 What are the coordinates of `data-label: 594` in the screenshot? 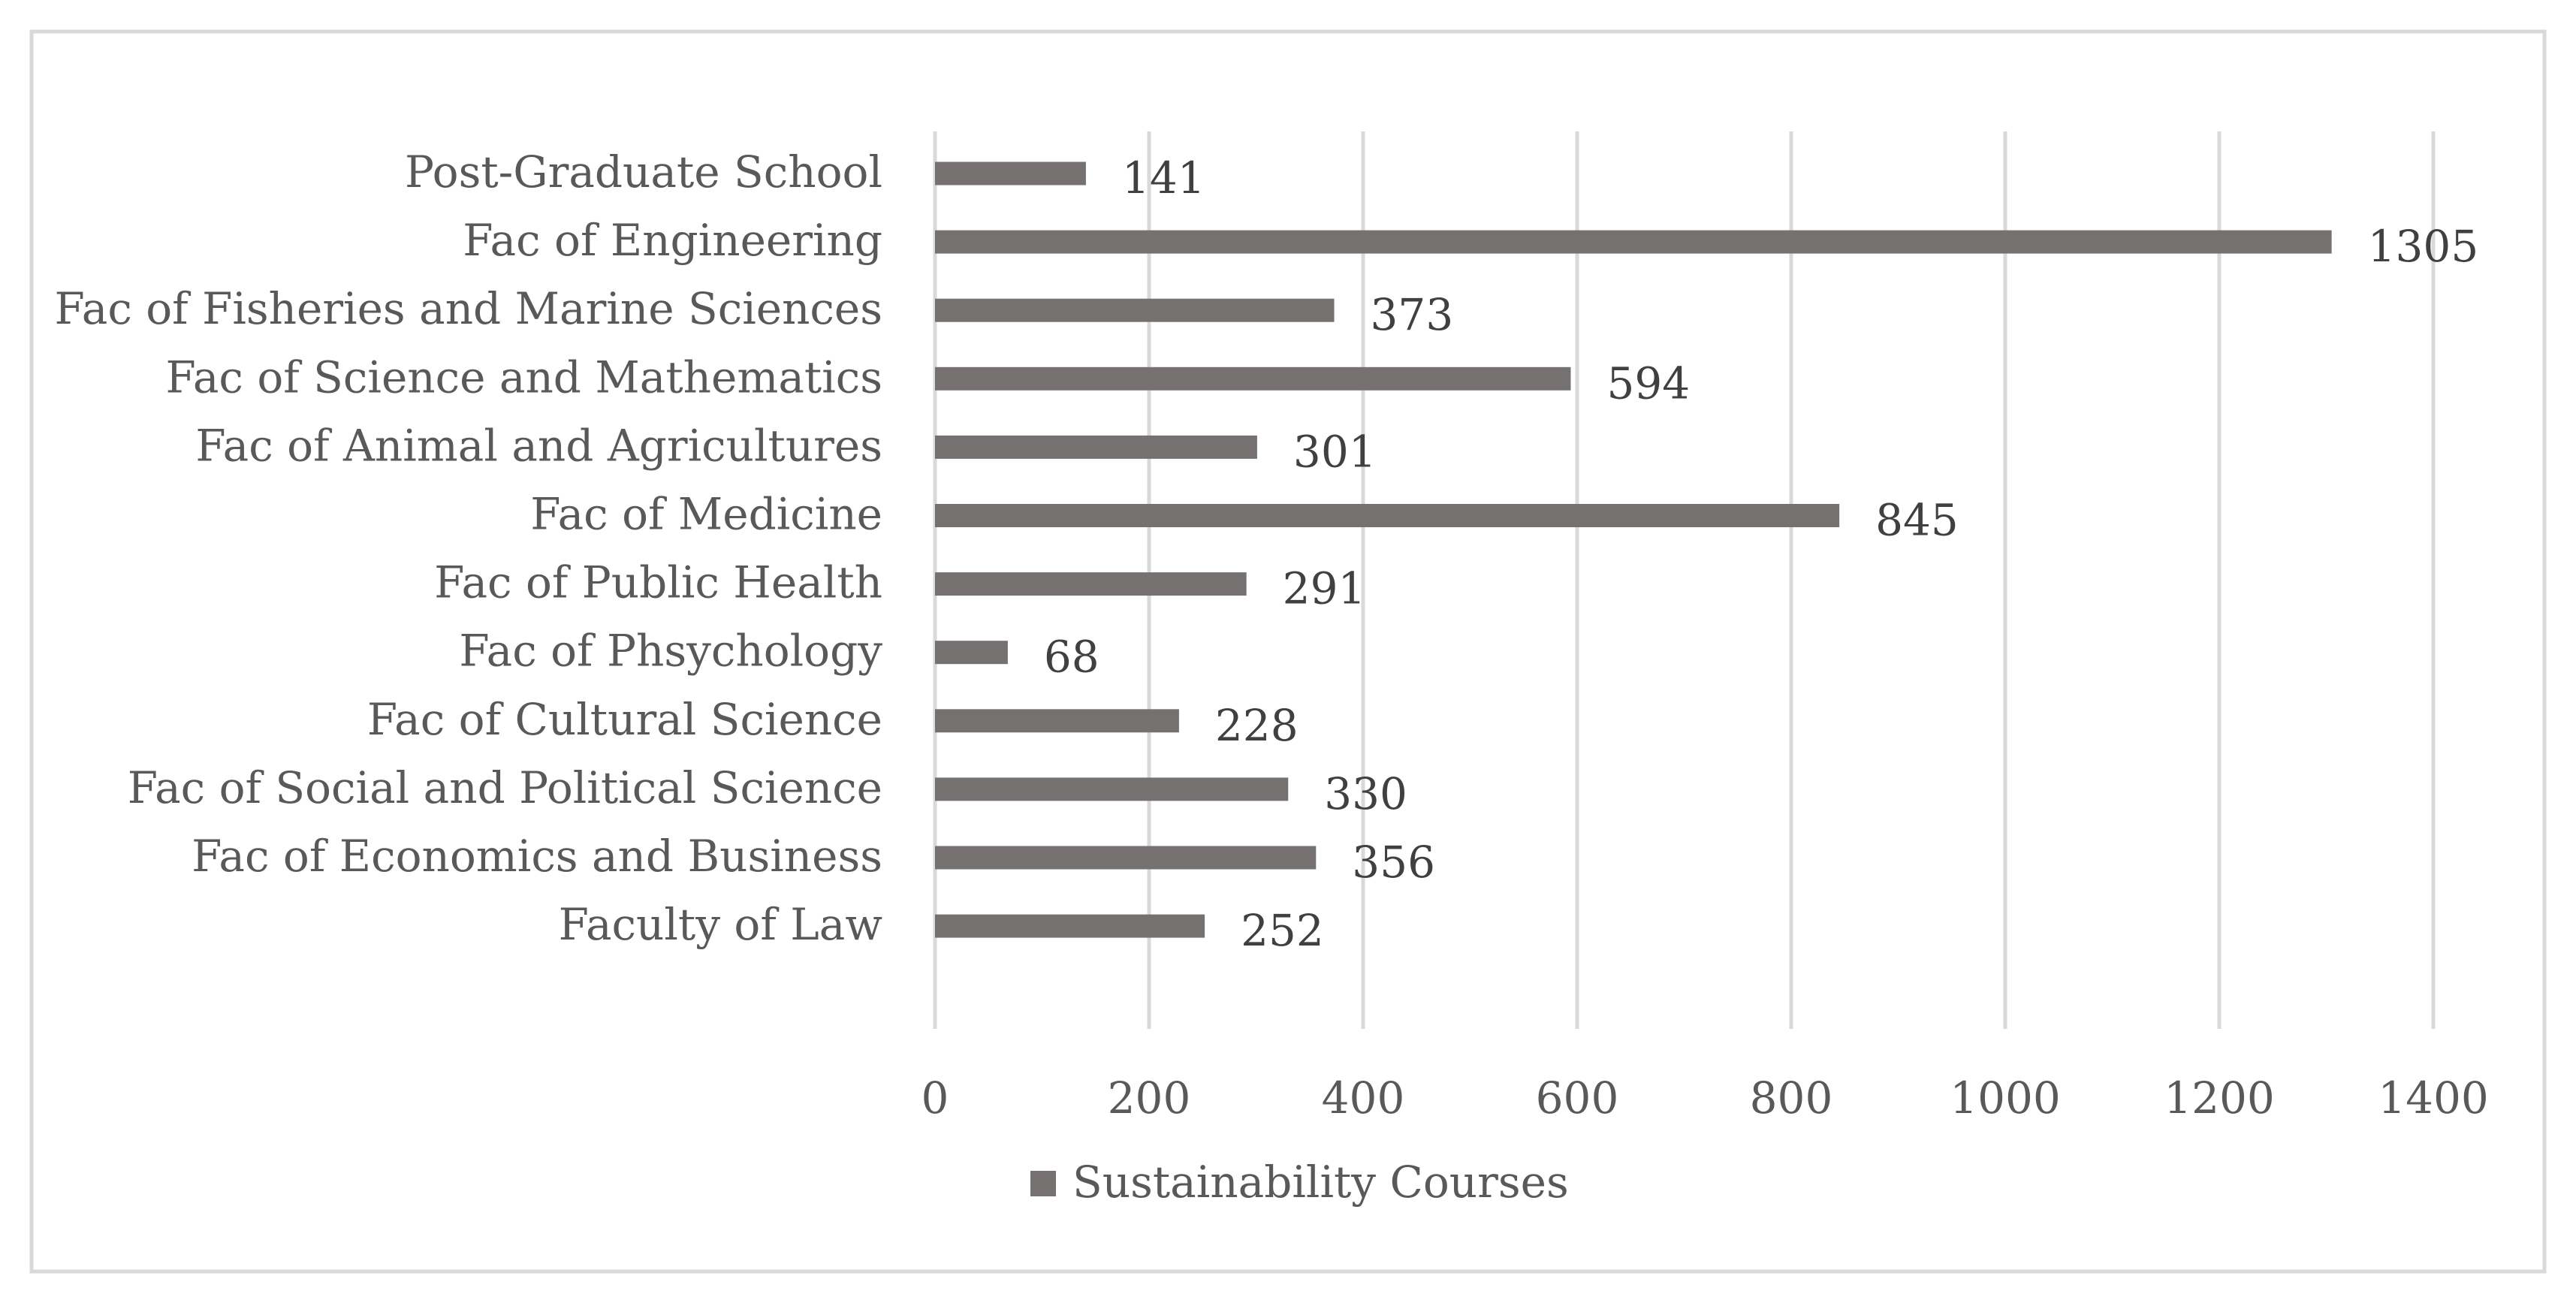 It's located at (1648, 383).